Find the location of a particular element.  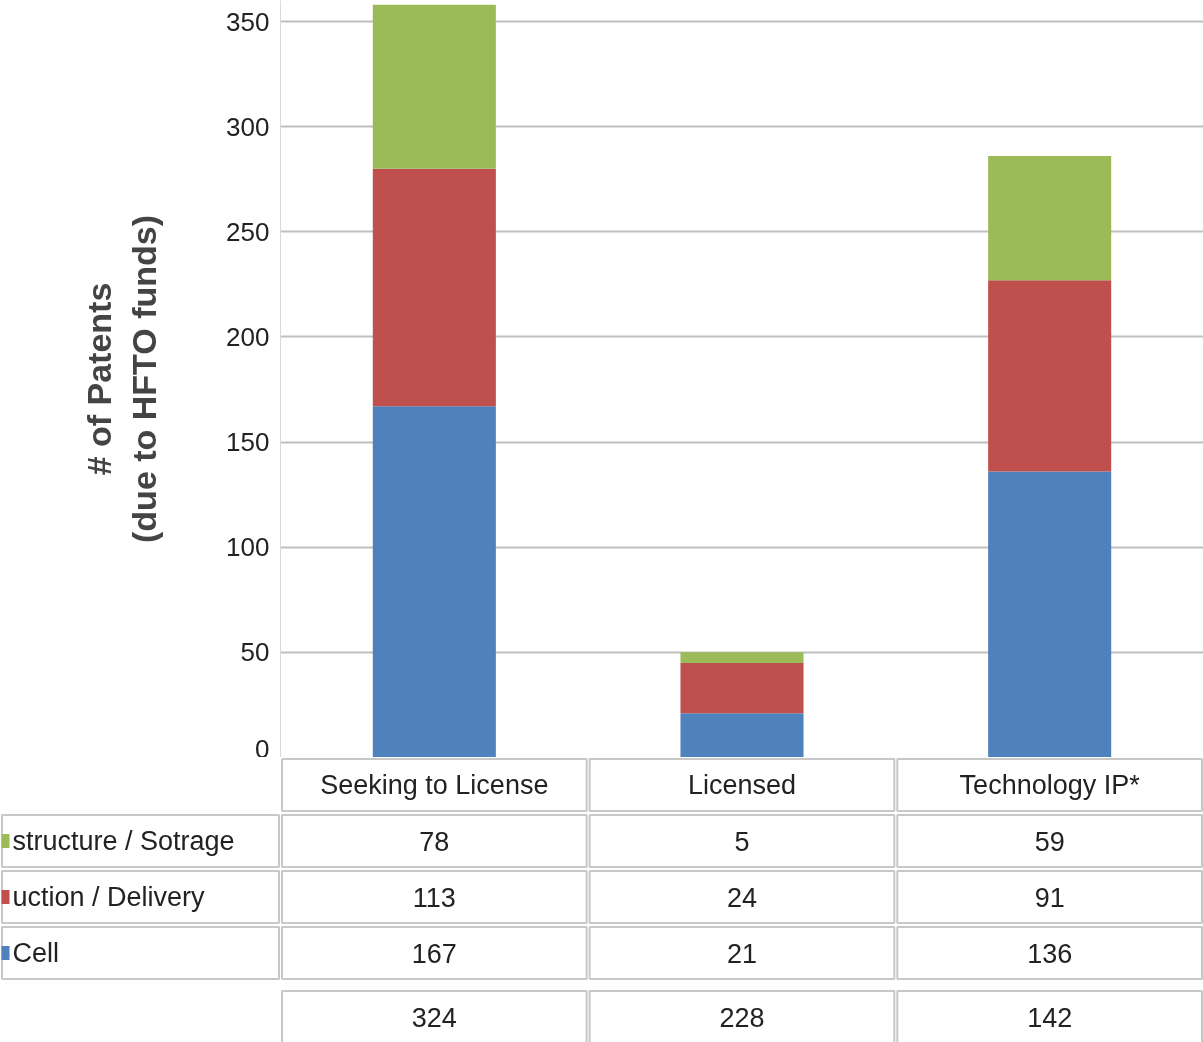

y-tick-label: 150 is located at coordinates (248, 442).